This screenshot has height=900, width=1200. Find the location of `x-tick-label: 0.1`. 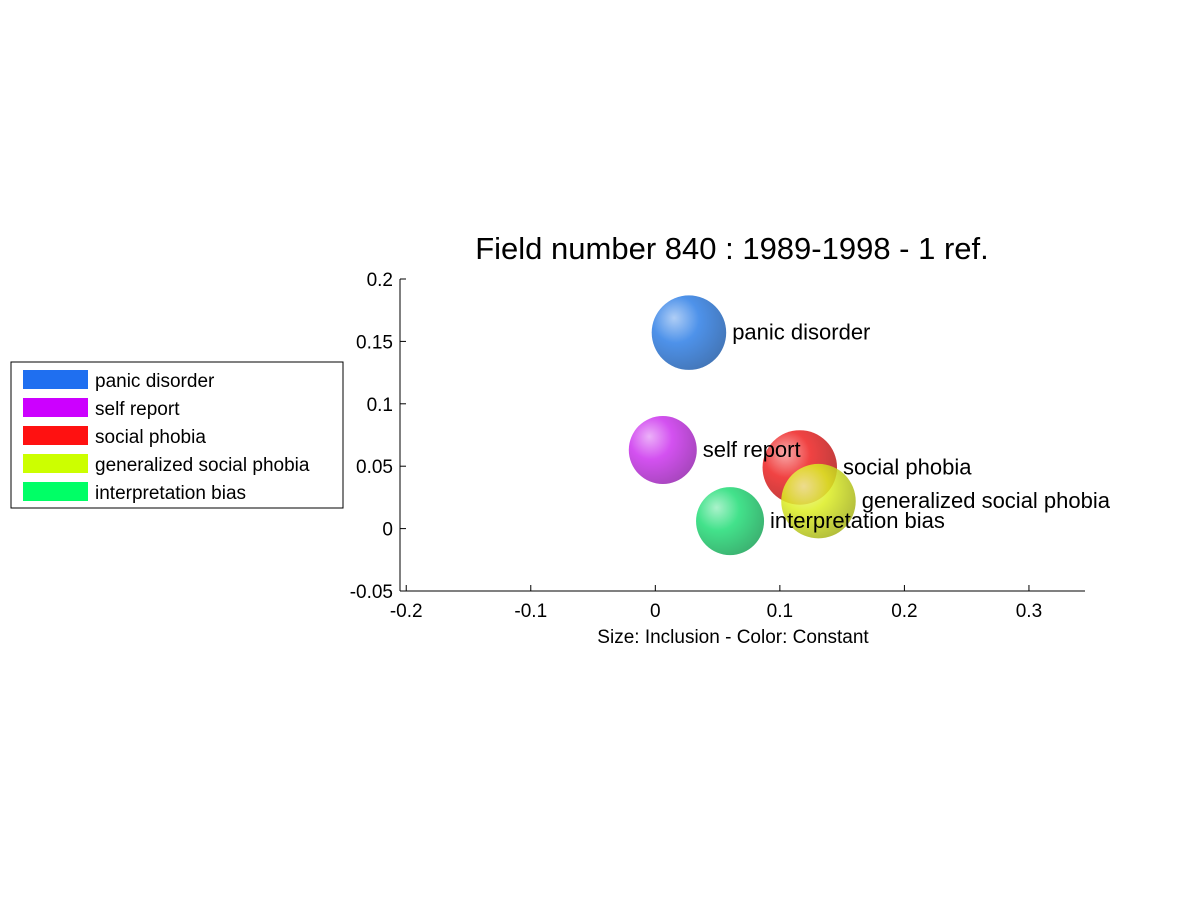

x-tick-label: 0.1 is located at coordinates (780, 611).